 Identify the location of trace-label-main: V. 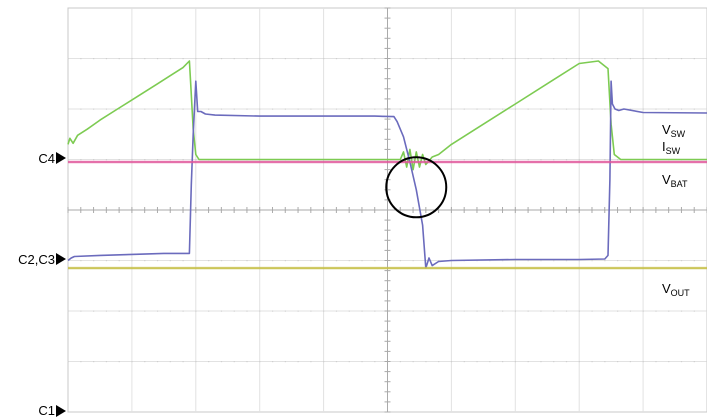
(666, 180).